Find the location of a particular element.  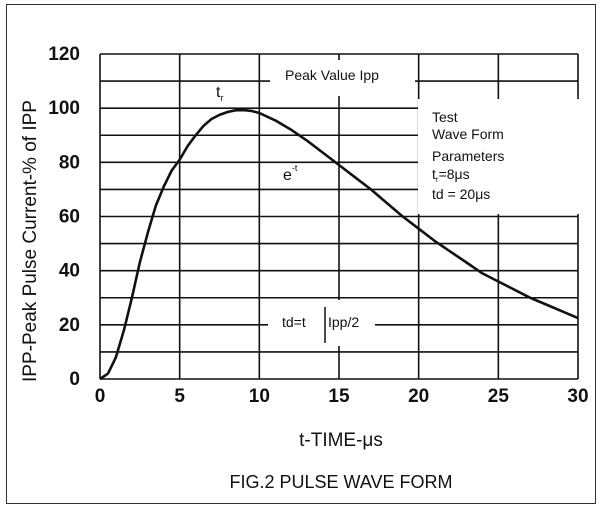

td-left-label: td=t is located at coordinates (294, 322).